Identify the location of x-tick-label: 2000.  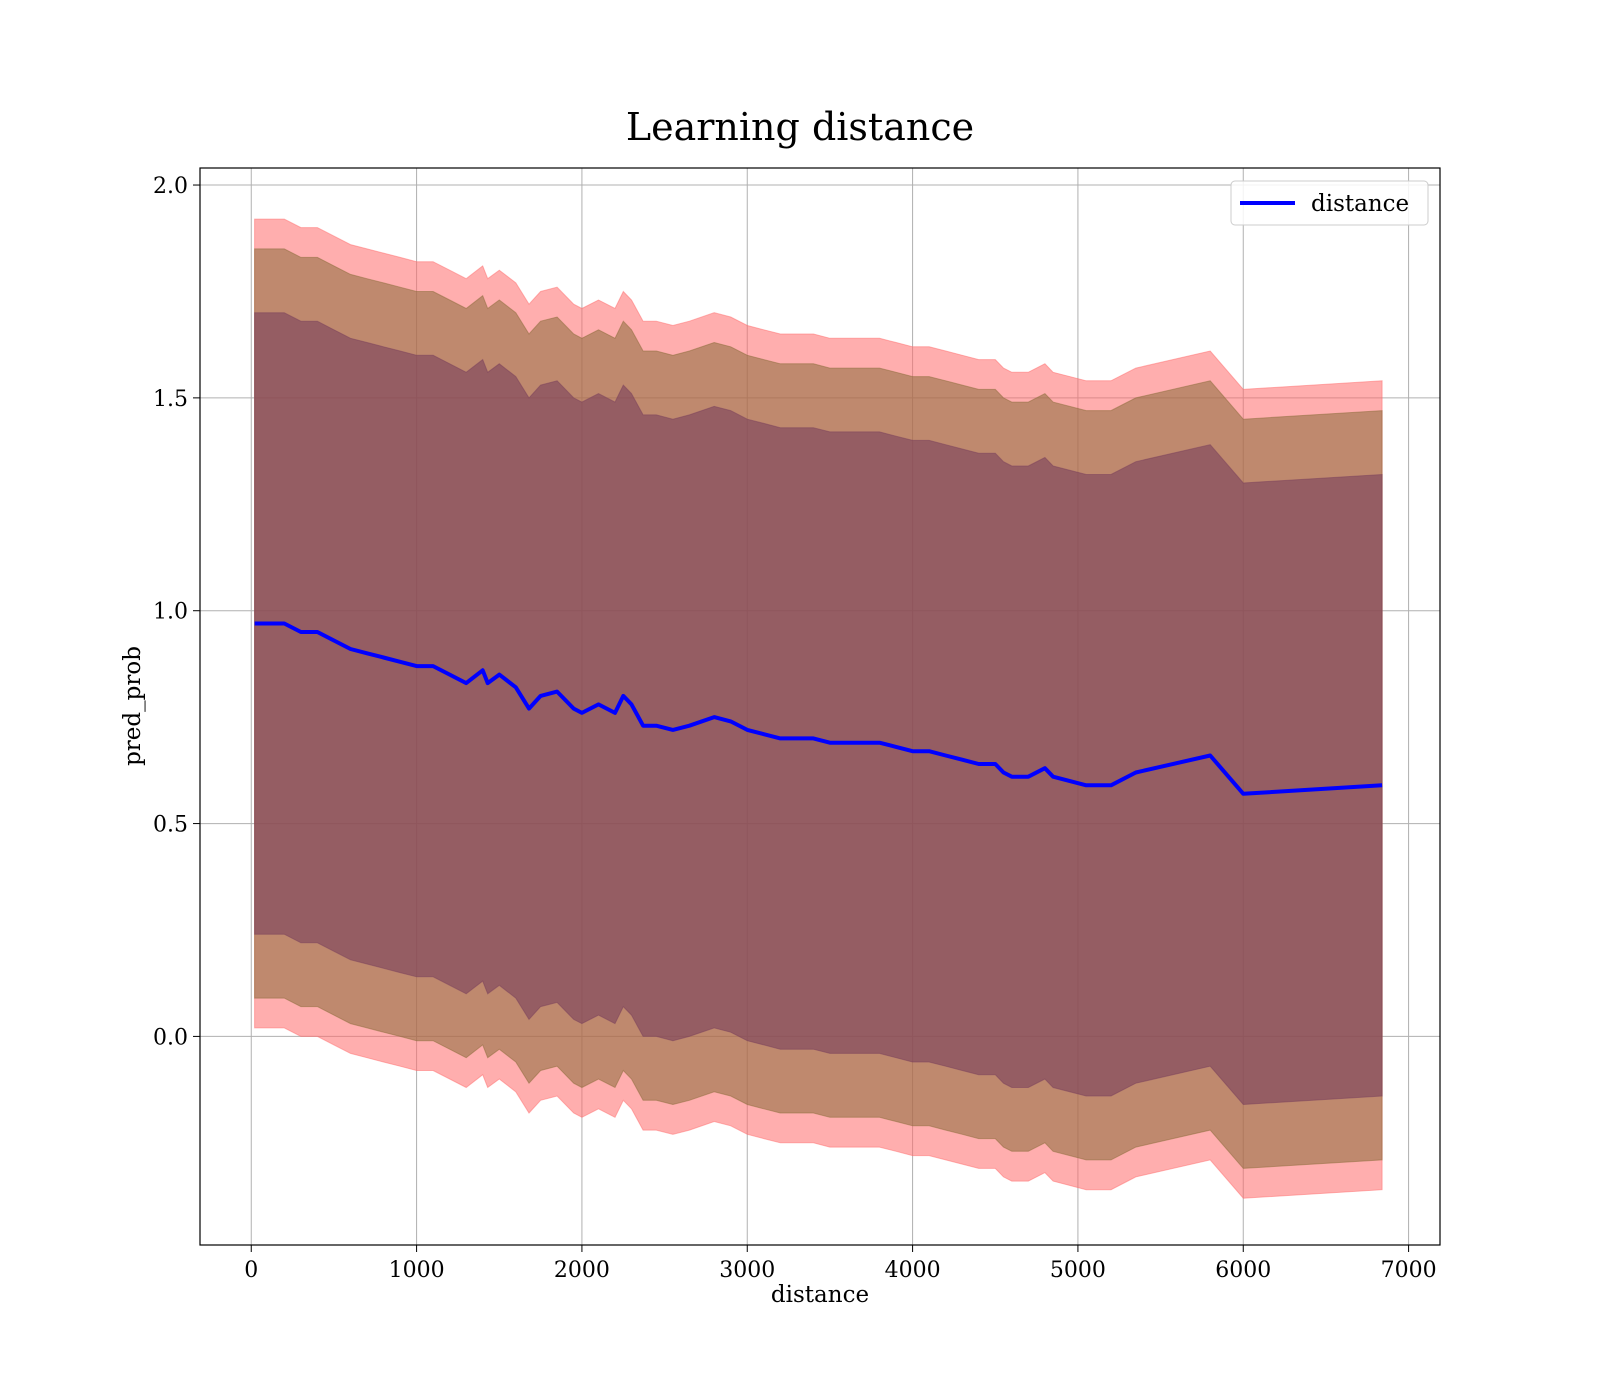
(582, 1270).